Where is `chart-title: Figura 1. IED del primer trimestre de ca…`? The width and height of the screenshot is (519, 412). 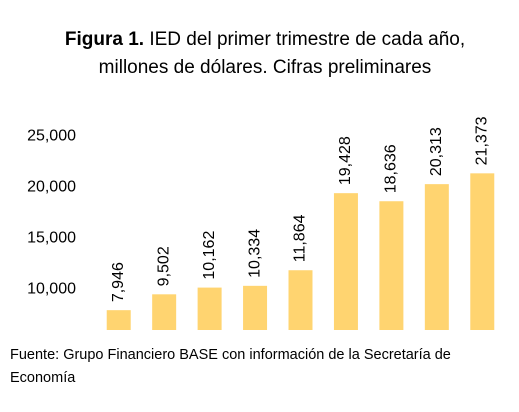
chart-title: Figura 1. IED del primer trimestre de ca… is located at coordinates (265, 54).